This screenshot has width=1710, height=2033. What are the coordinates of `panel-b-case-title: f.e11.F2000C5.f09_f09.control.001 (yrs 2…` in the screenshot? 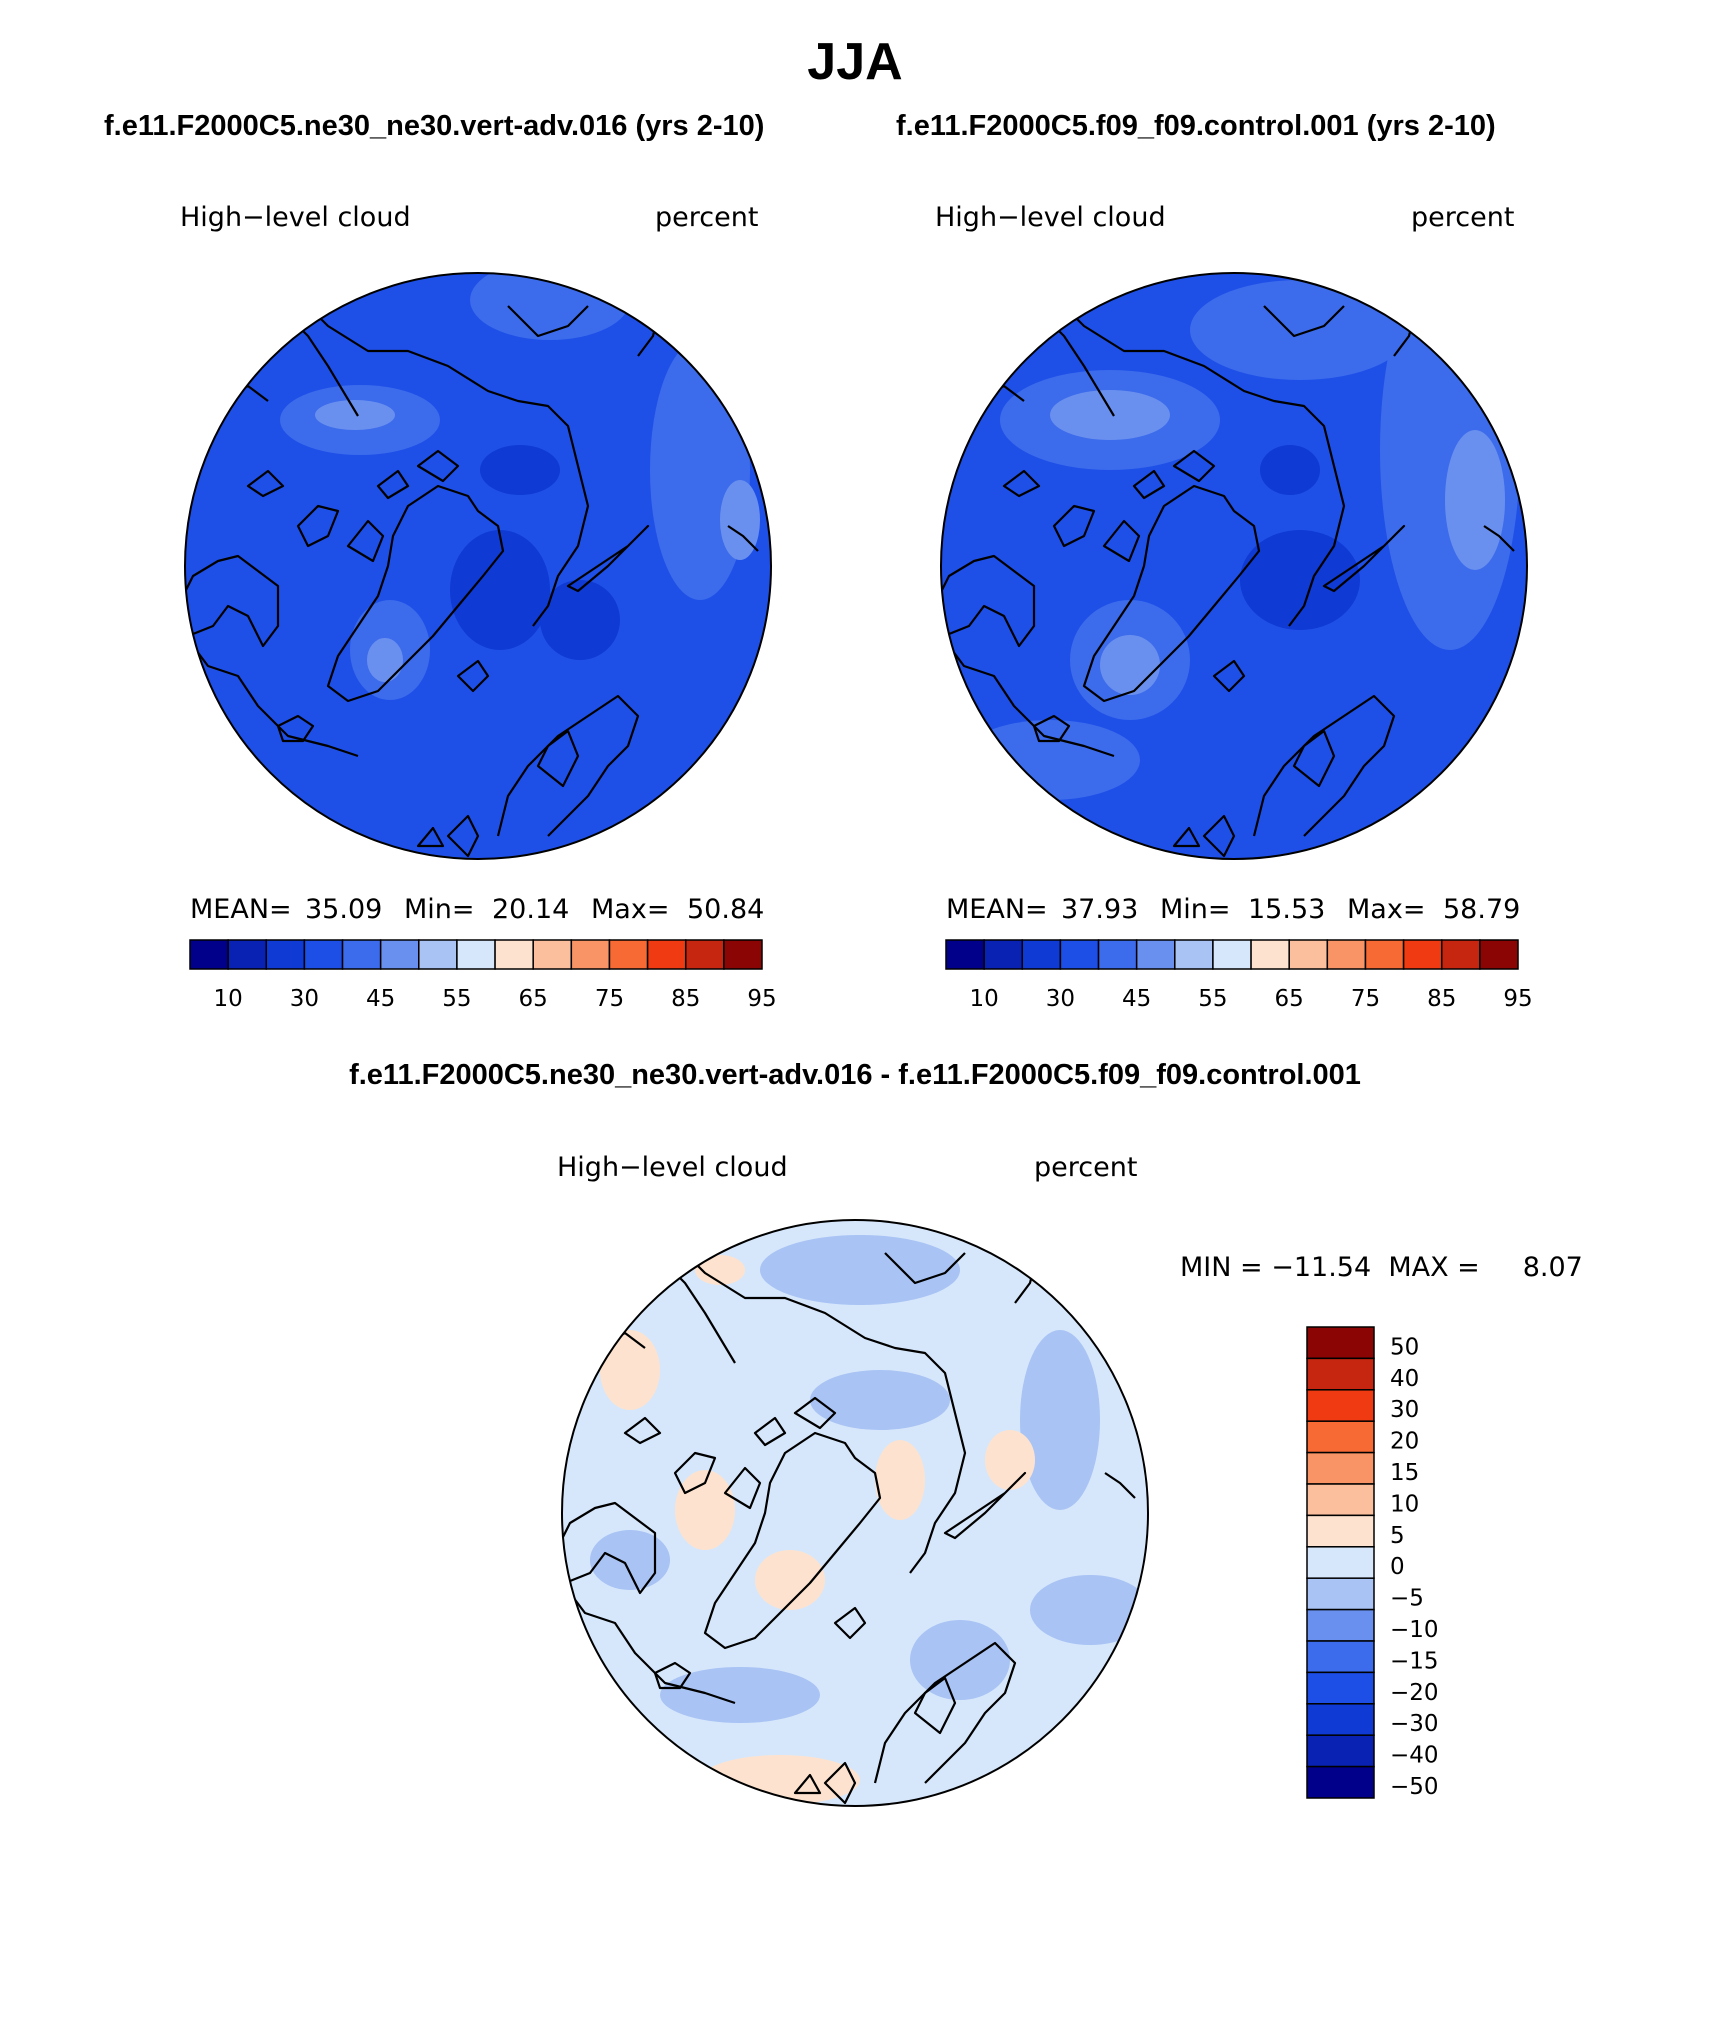 It's located at (1196, 126).